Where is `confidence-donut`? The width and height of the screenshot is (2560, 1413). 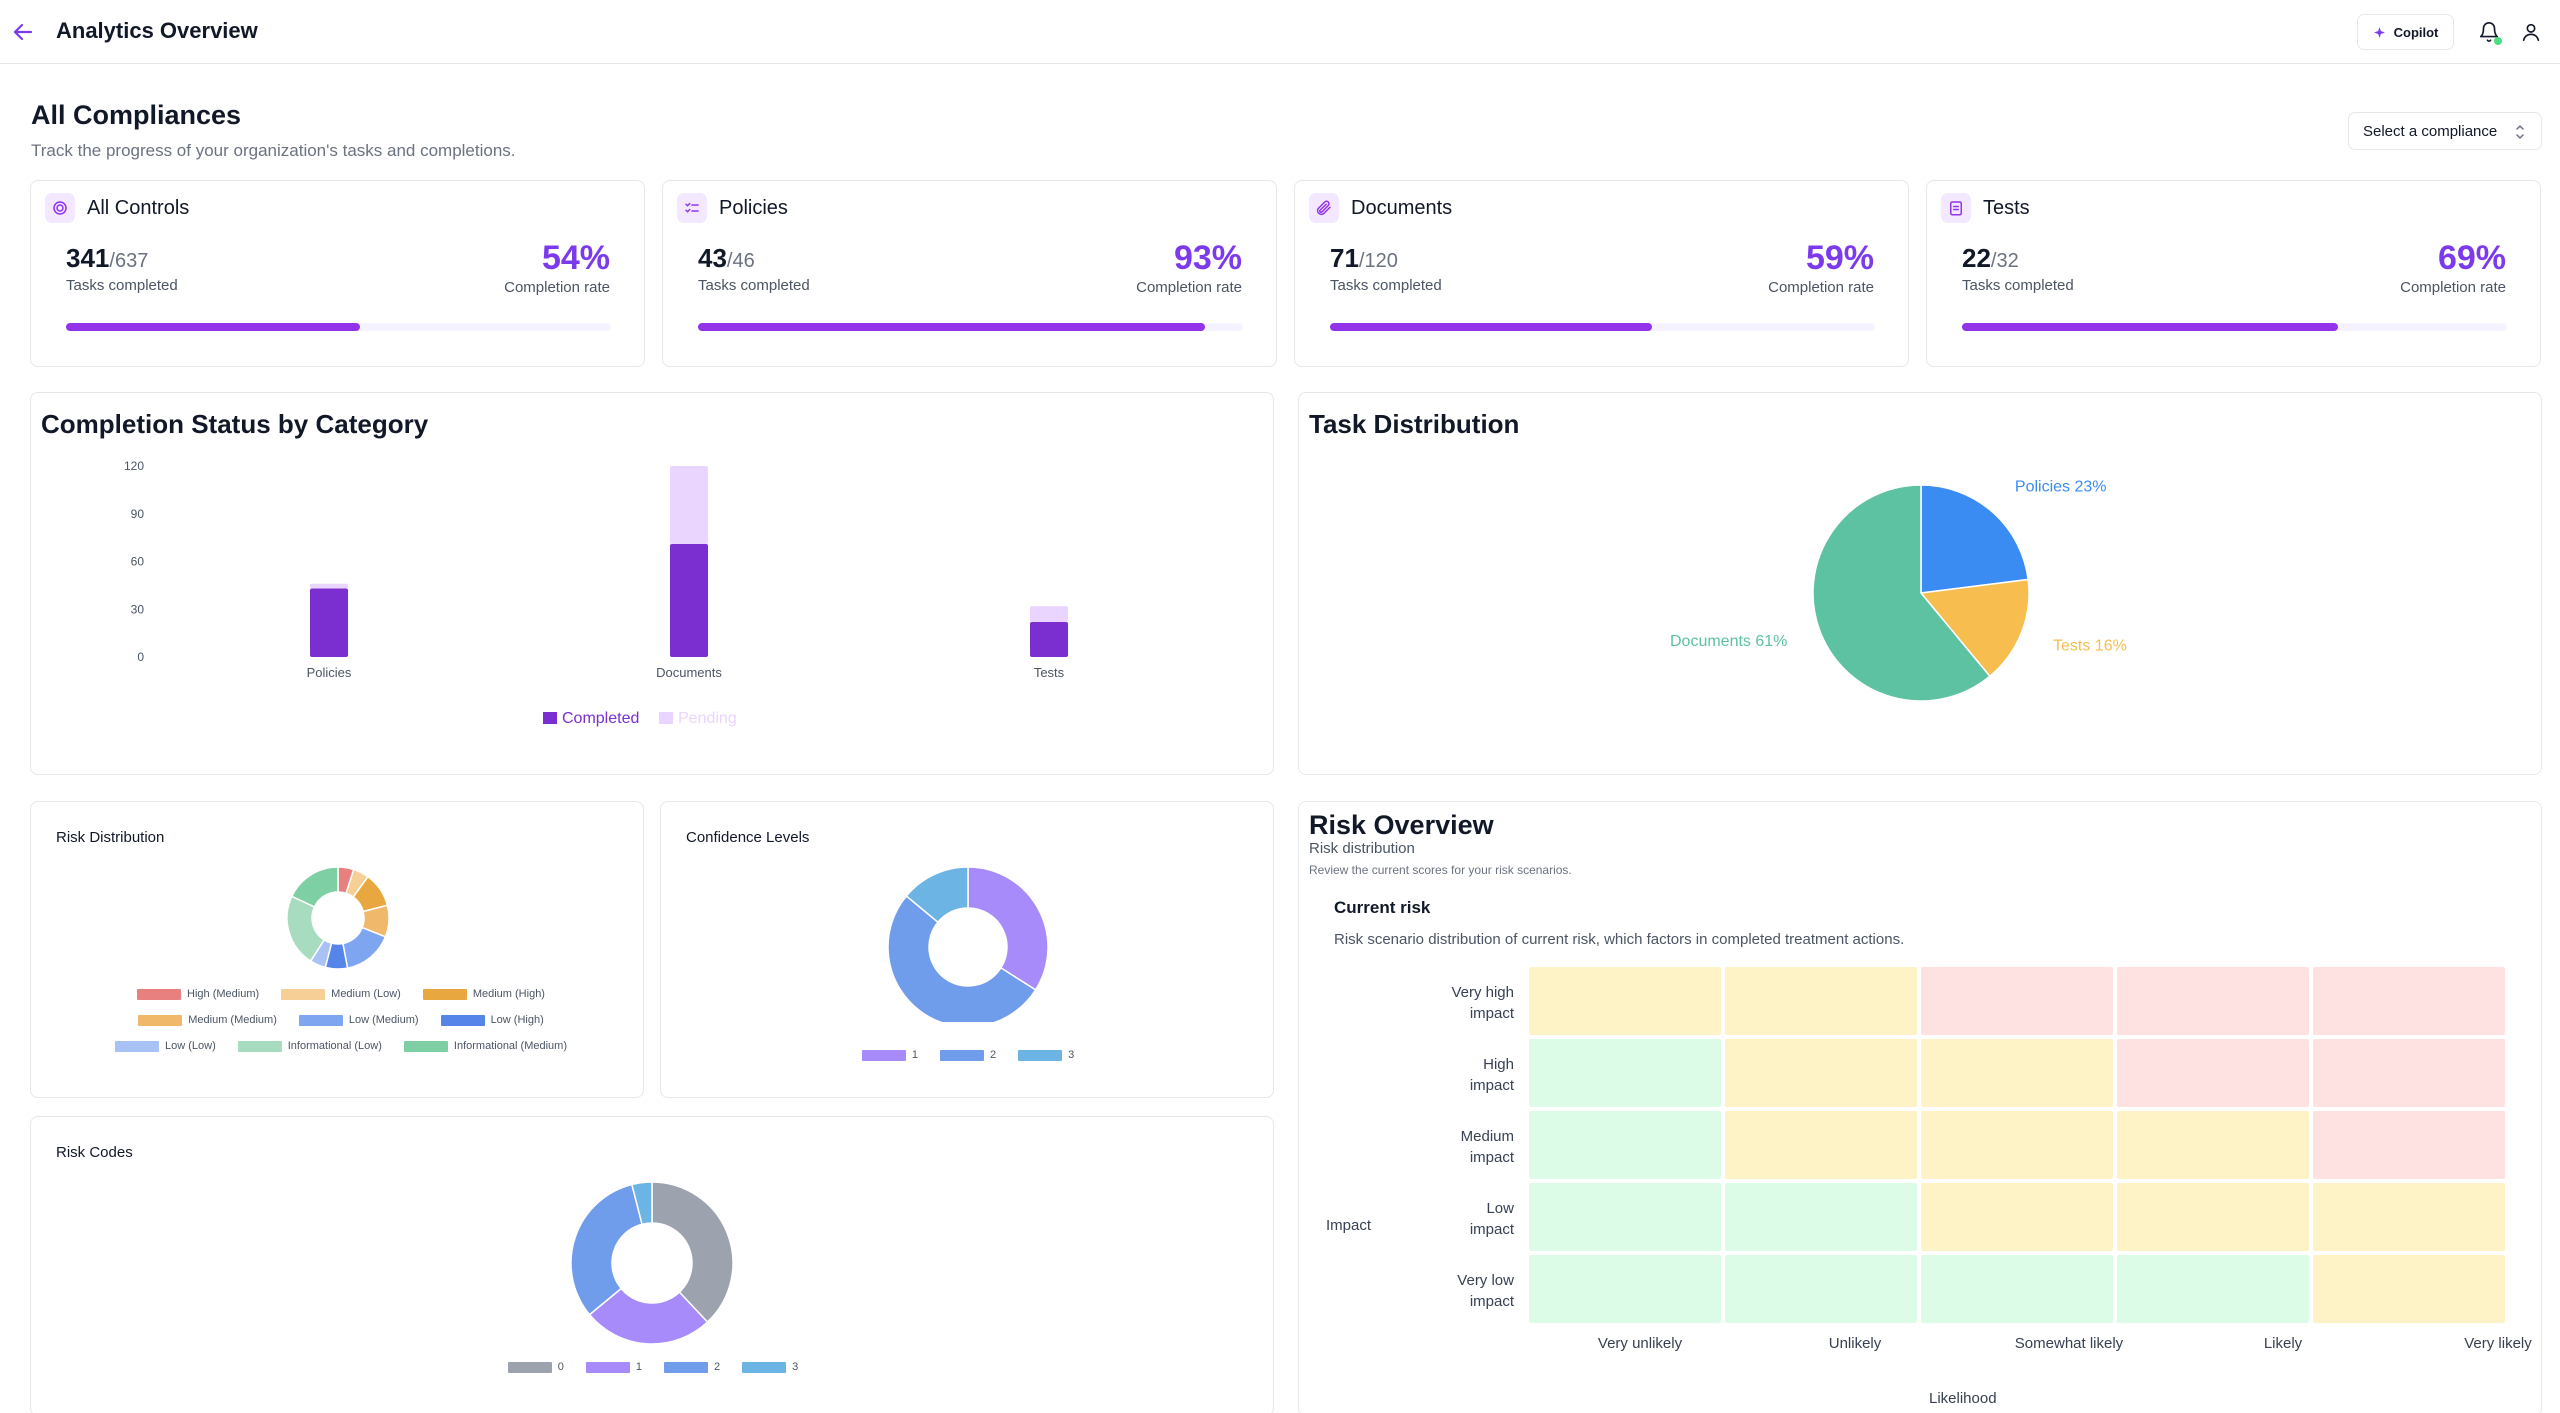
confidence-donut is located at coordinates (968, 944).